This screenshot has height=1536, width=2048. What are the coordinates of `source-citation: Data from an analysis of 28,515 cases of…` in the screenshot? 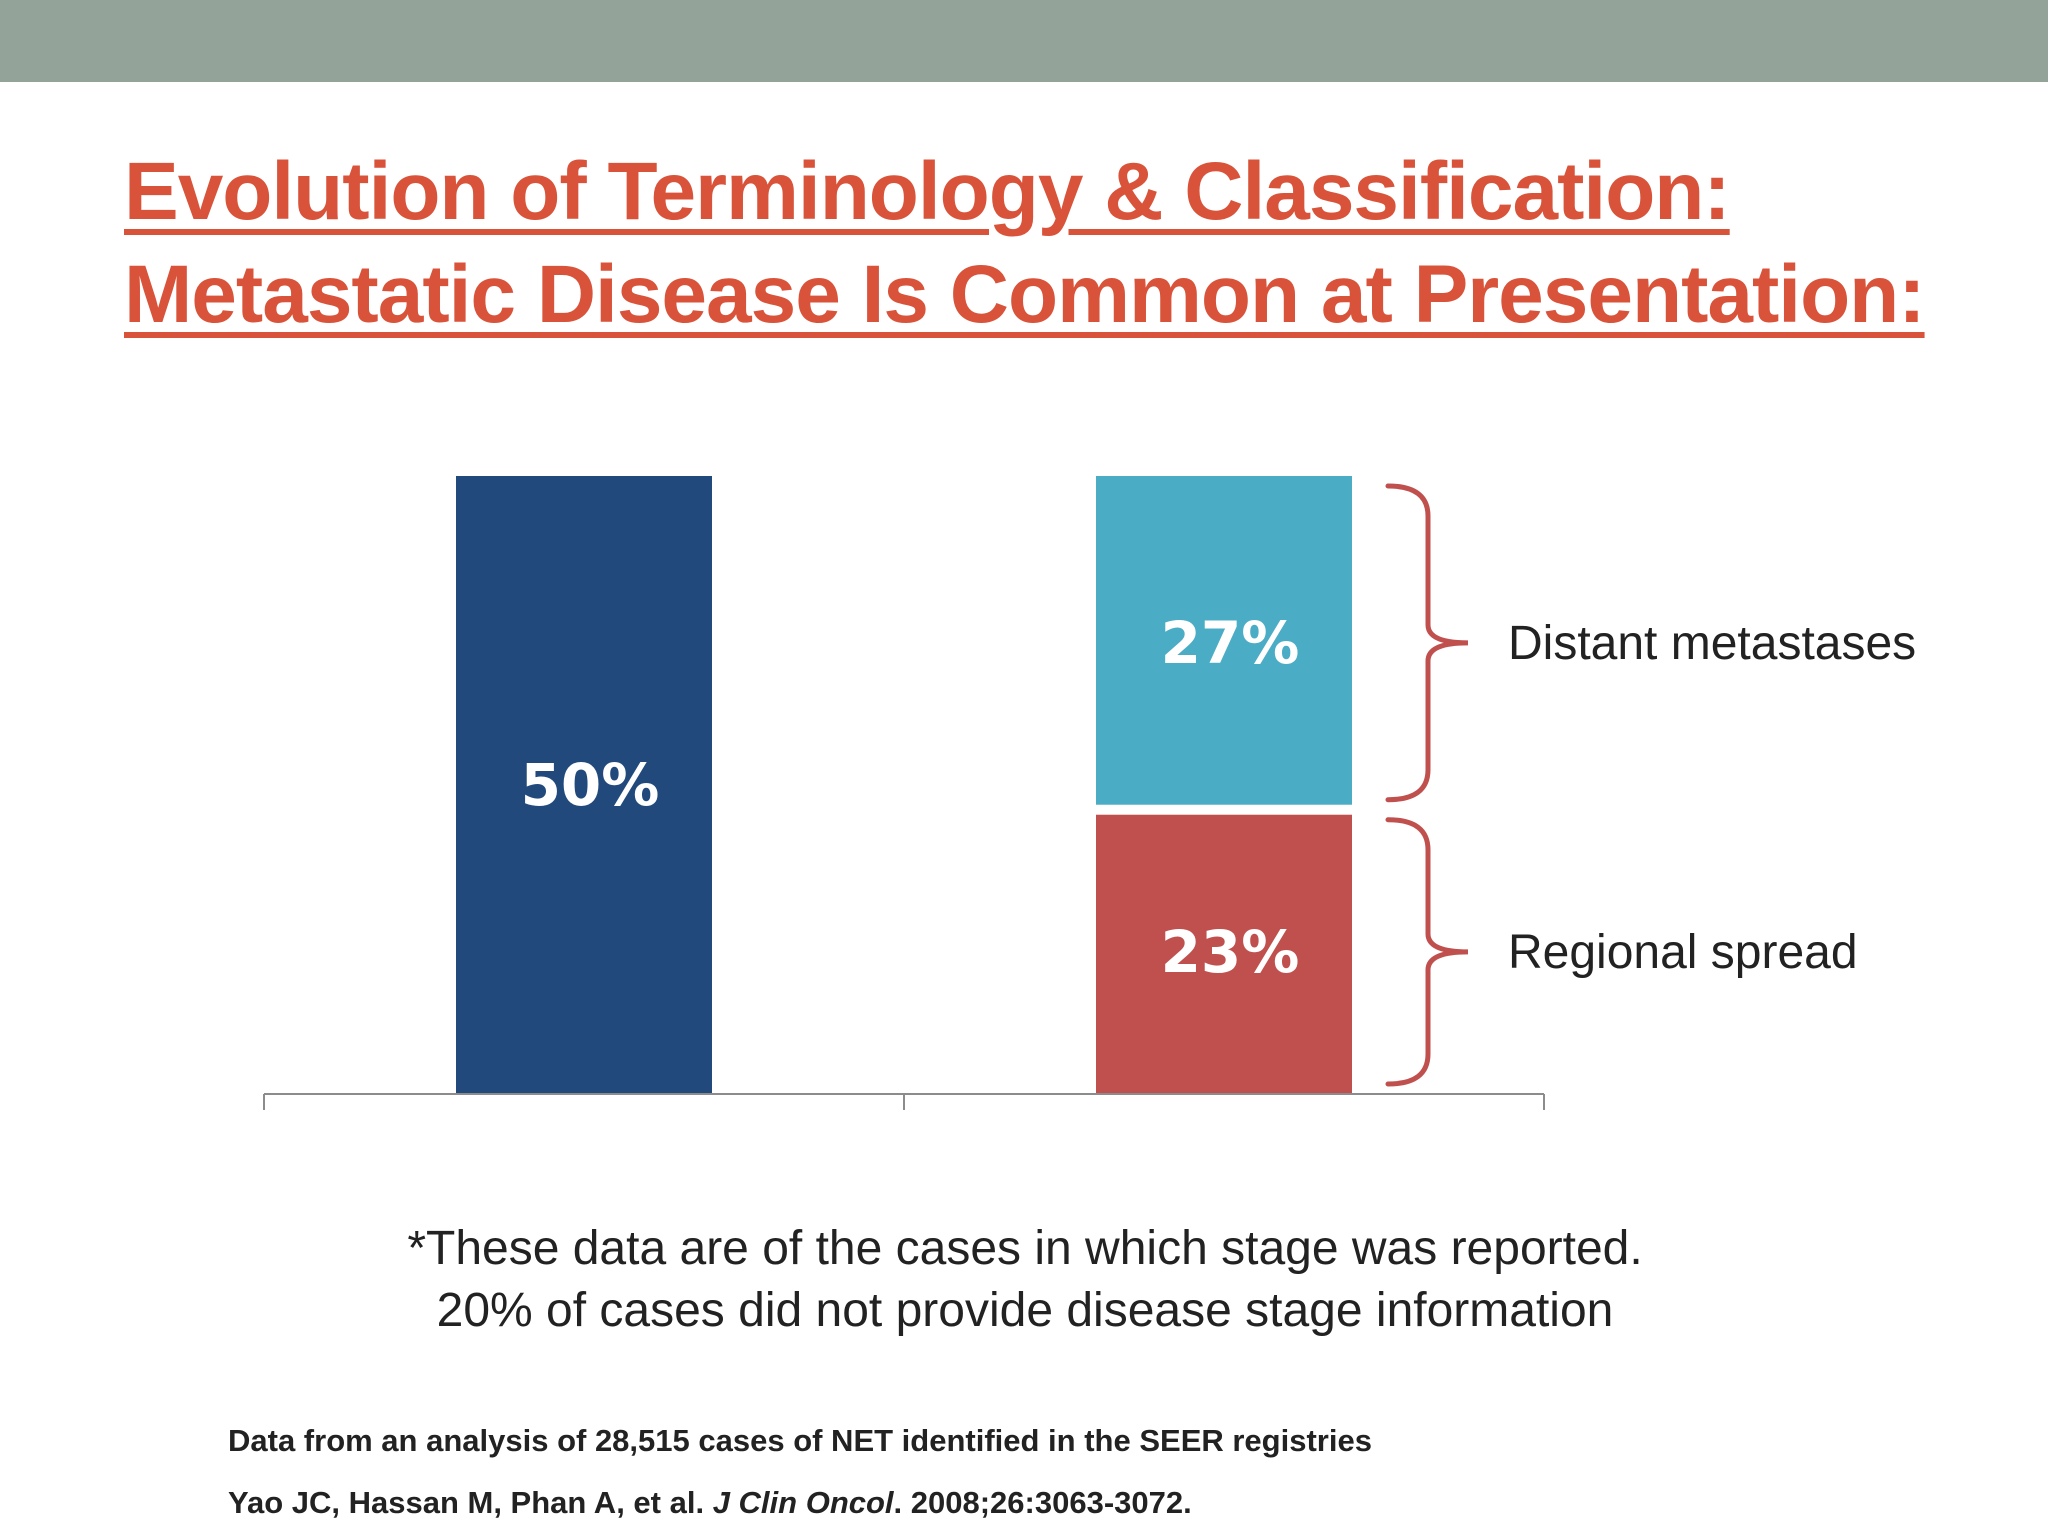 It's located at (1078, 1472).